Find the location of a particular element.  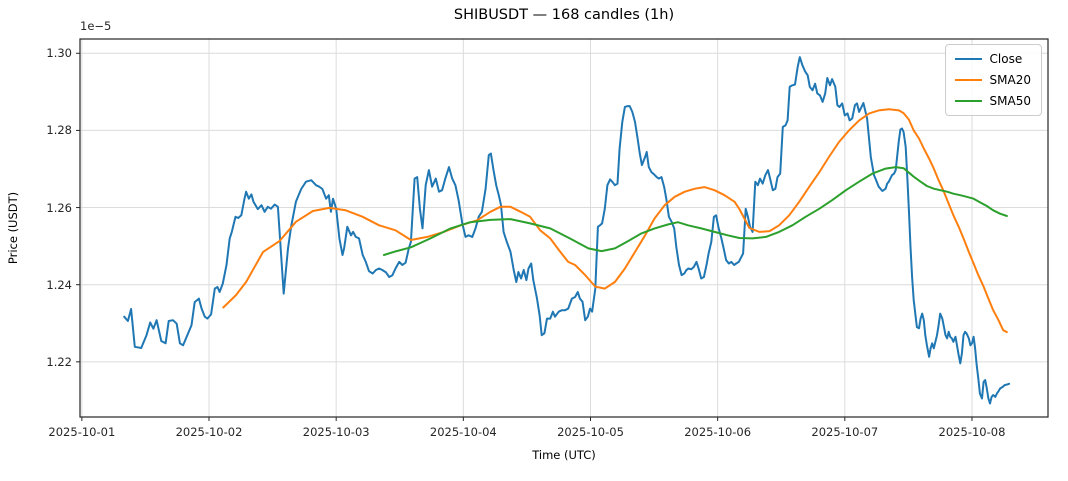

x-tick-label: 2025-10-04 is located at coordinates (463, 432).